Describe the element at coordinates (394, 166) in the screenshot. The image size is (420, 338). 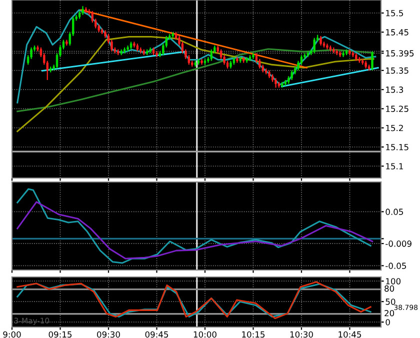
I see `y-tick-label: 15.1` at that location.